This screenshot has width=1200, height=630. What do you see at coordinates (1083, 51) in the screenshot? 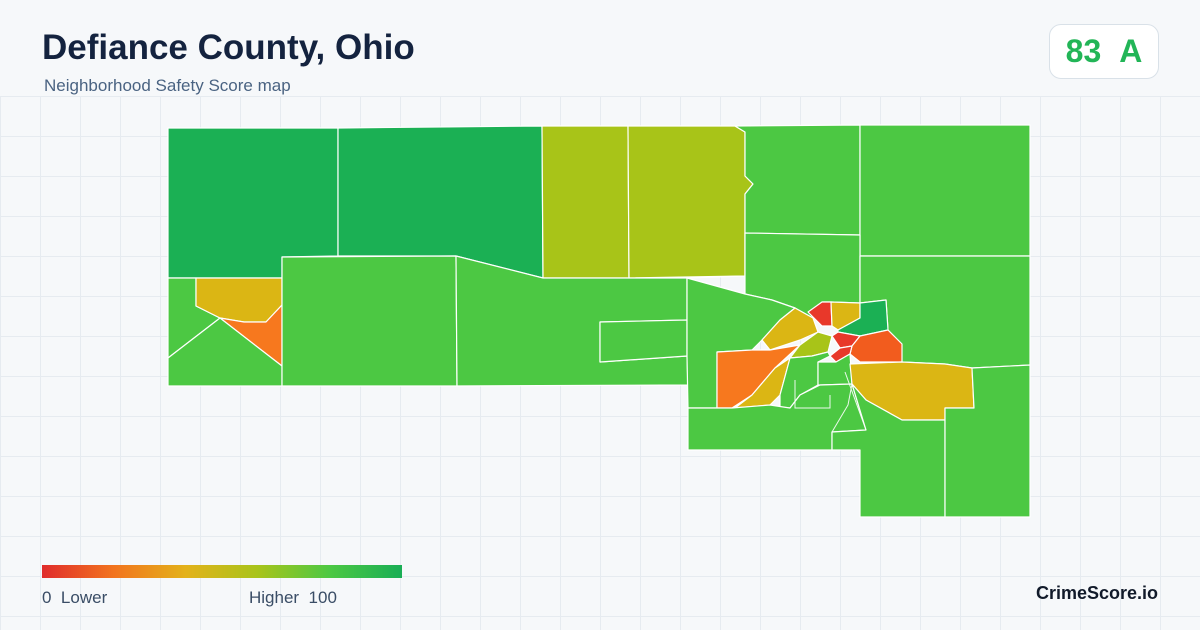
I see `score-value: 83` at bounding box center [1083, 51].